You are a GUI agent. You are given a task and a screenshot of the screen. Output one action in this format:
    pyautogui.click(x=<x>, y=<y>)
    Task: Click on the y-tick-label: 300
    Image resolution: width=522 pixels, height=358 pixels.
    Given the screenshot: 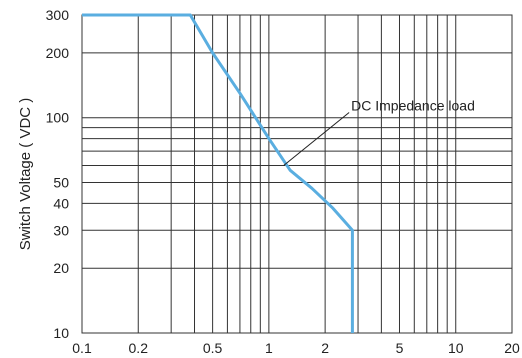 What is the action you would take?
    pyautogui.click(x=58, y=15)
    